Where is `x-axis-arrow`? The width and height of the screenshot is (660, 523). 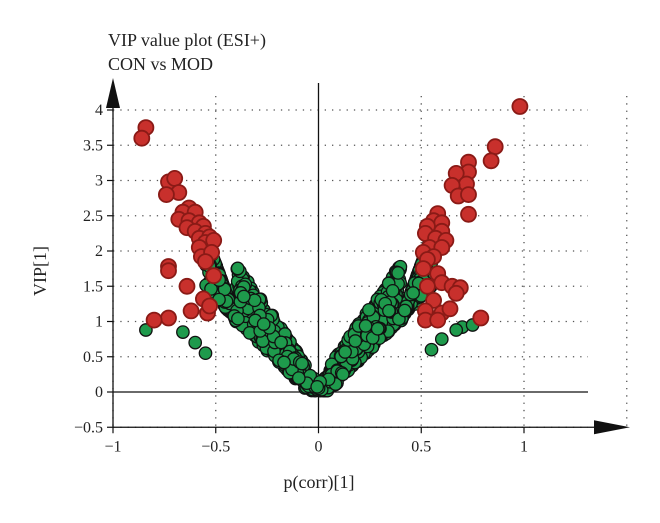
x-axis-arrow is located at coordinates (612, 427).